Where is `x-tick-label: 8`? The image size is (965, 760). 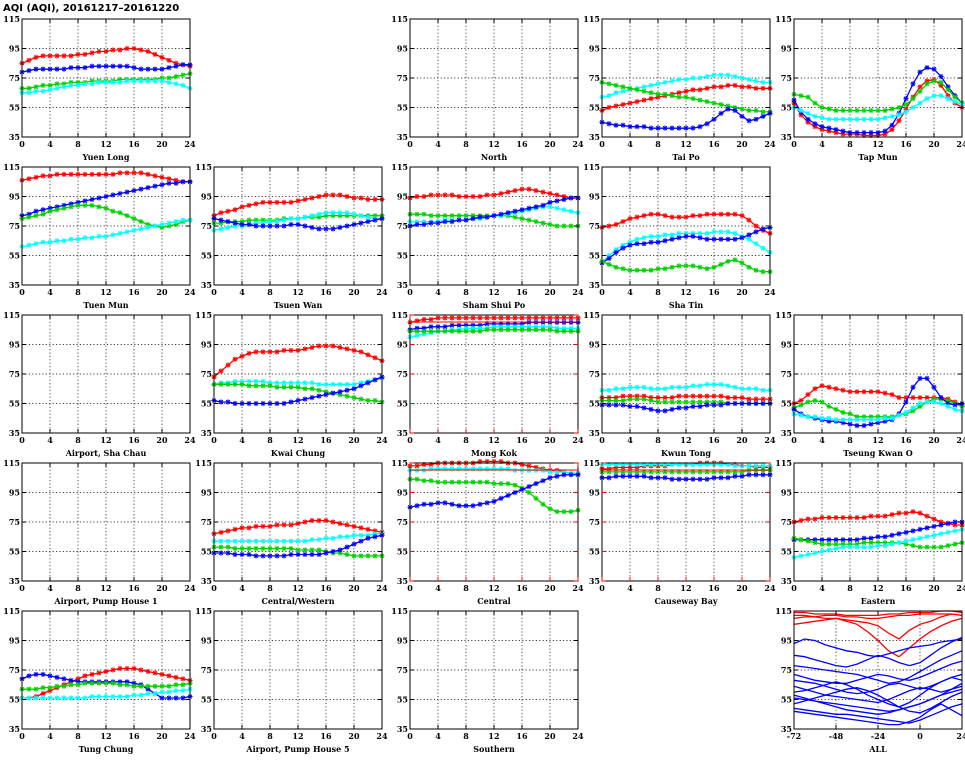
x-tick-label: 8 is located at coordinates (658, 144).